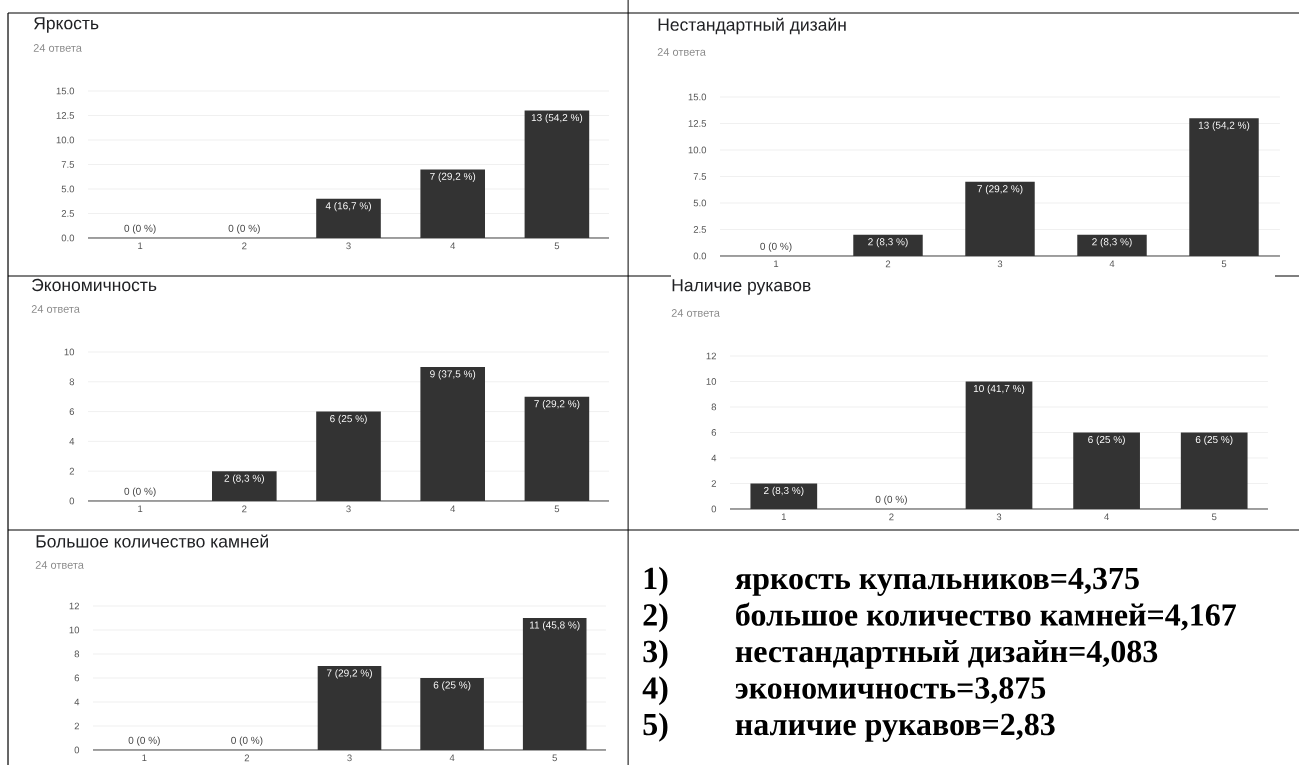  What do you see at coordinates (752, 26) in the screenshot?
I see `chart-title: Нестандартный дизайн` at bounding box center [752, 26].